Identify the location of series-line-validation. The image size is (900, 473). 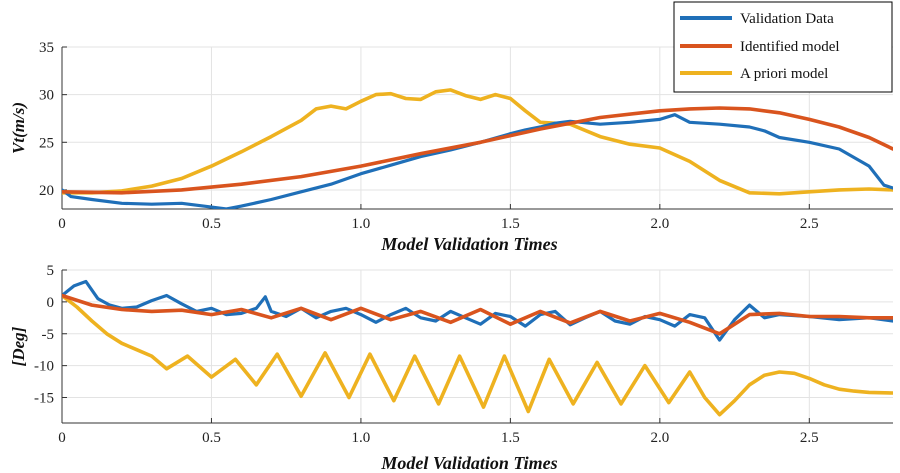
(477, 310).